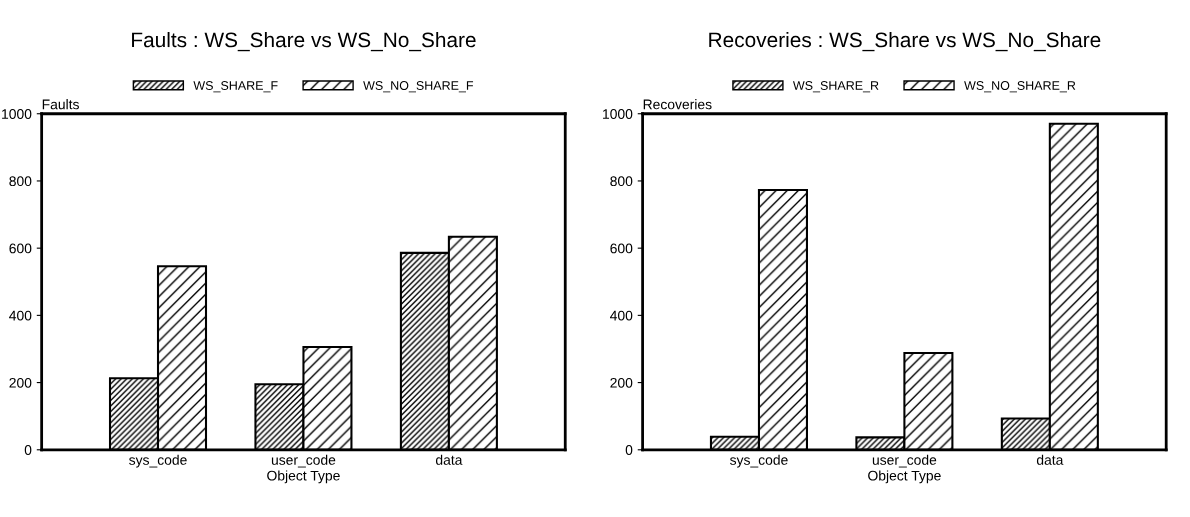 This screenshot has width=1190, height=517. I want to click on legend-label: WS_SHARE_R, so click(835, 87).